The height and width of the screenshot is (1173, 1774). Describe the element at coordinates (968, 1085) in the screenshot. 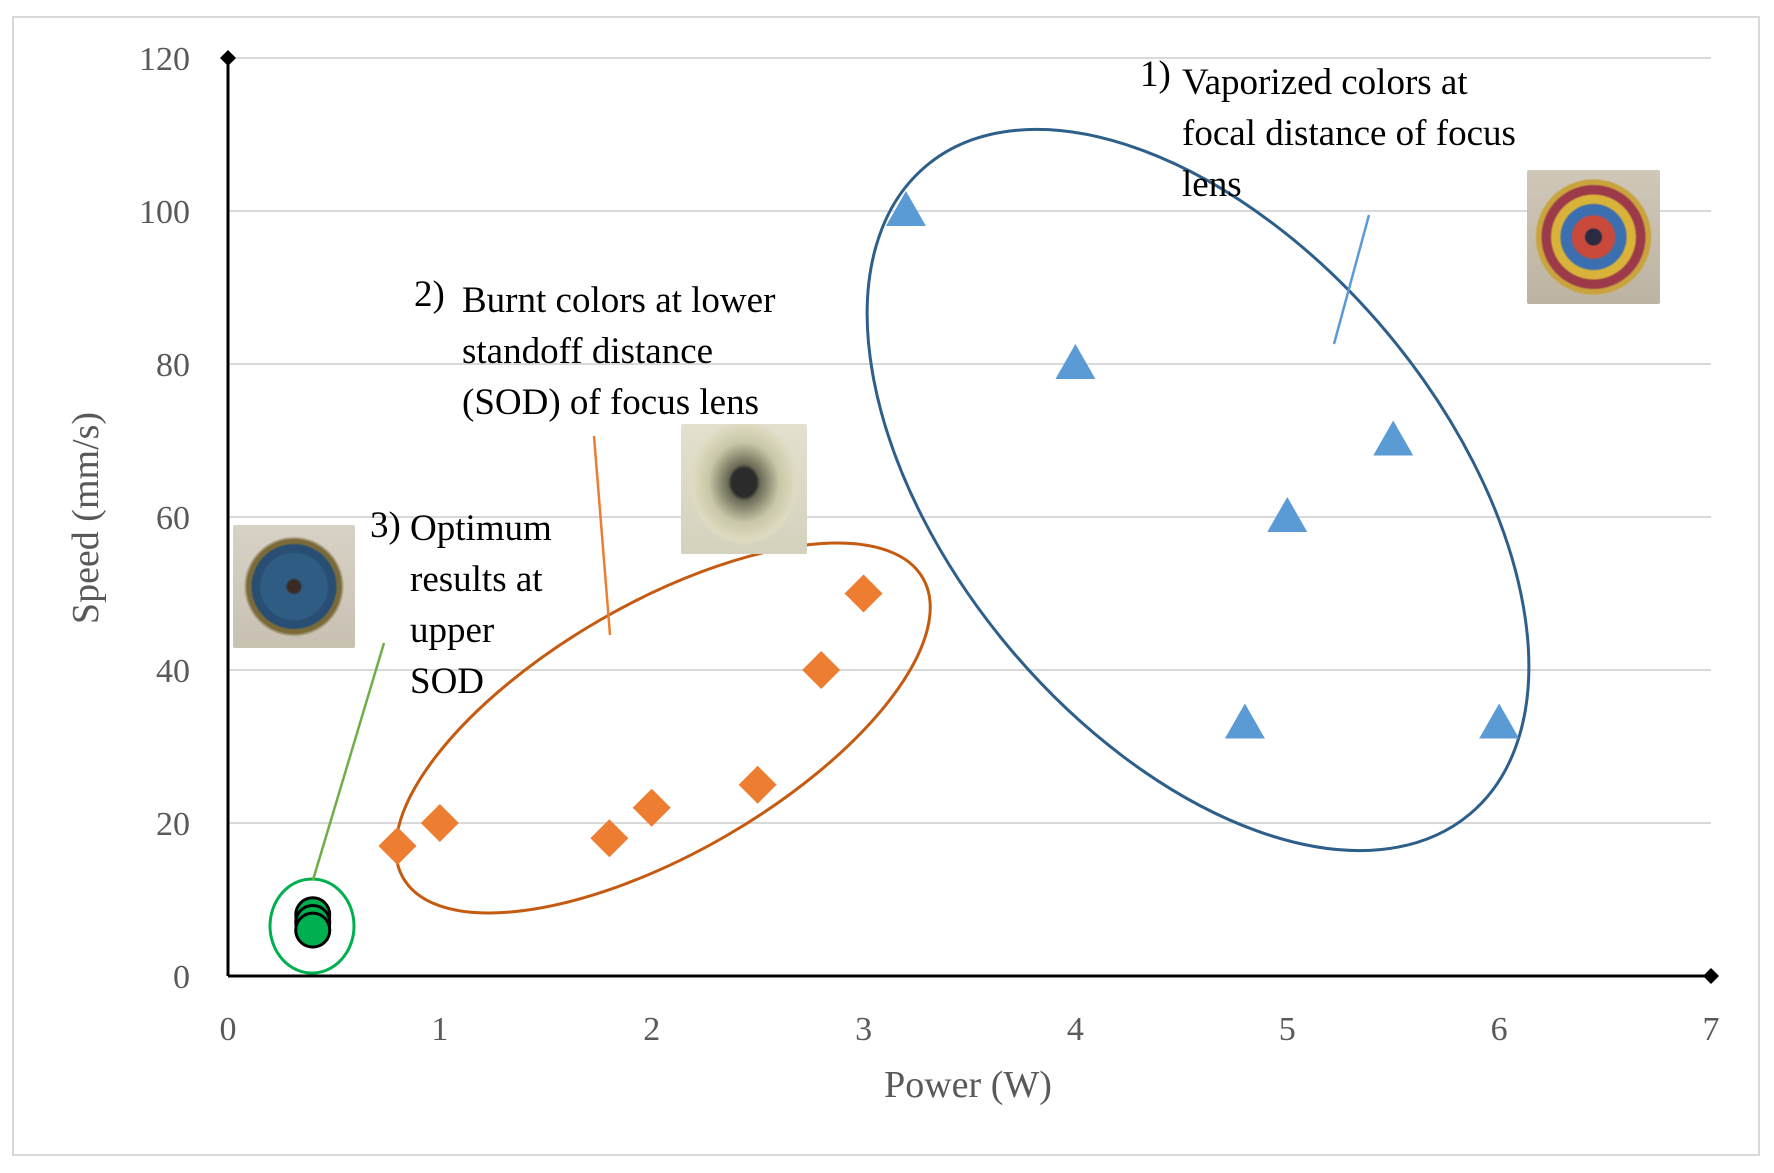

I see `x-axis-title: Power (W)` at that location.